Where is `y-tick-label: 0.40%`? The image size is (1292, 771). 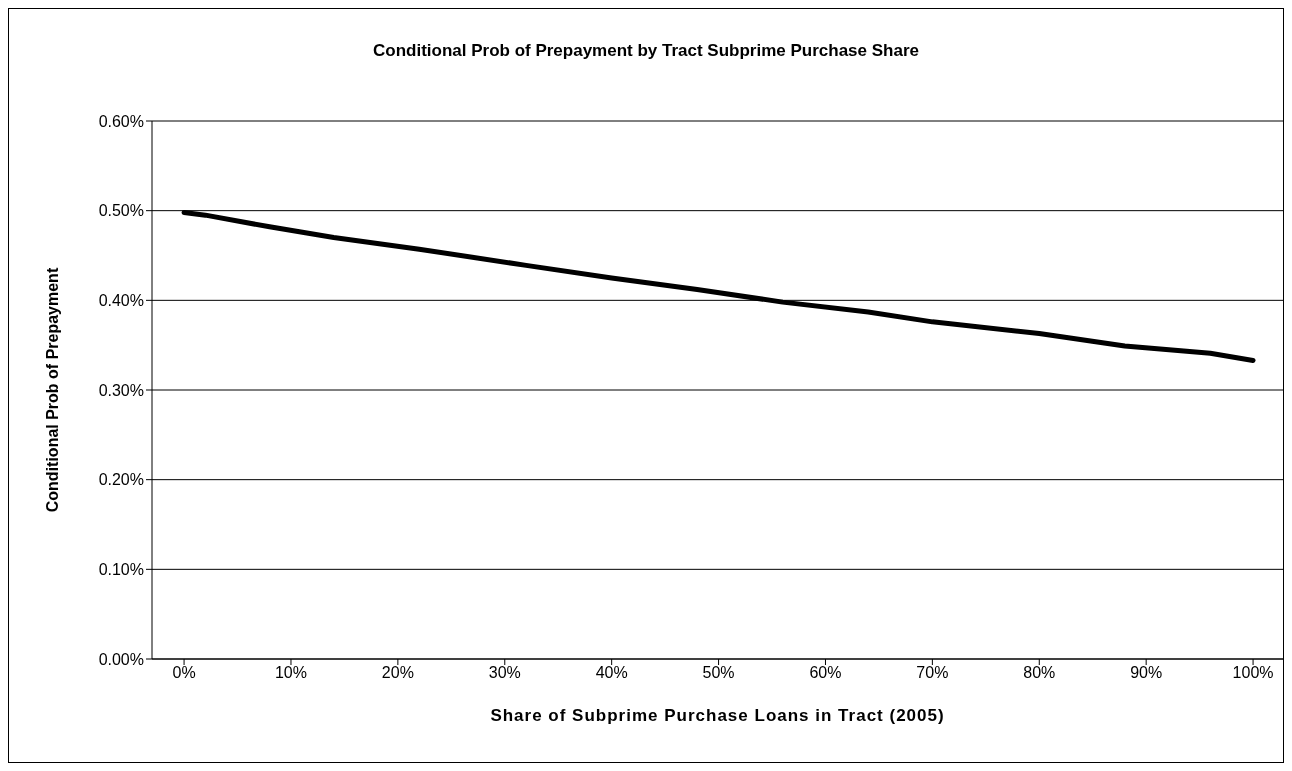
y-tick-label: 0.40% is located at coordinates (121, 301).